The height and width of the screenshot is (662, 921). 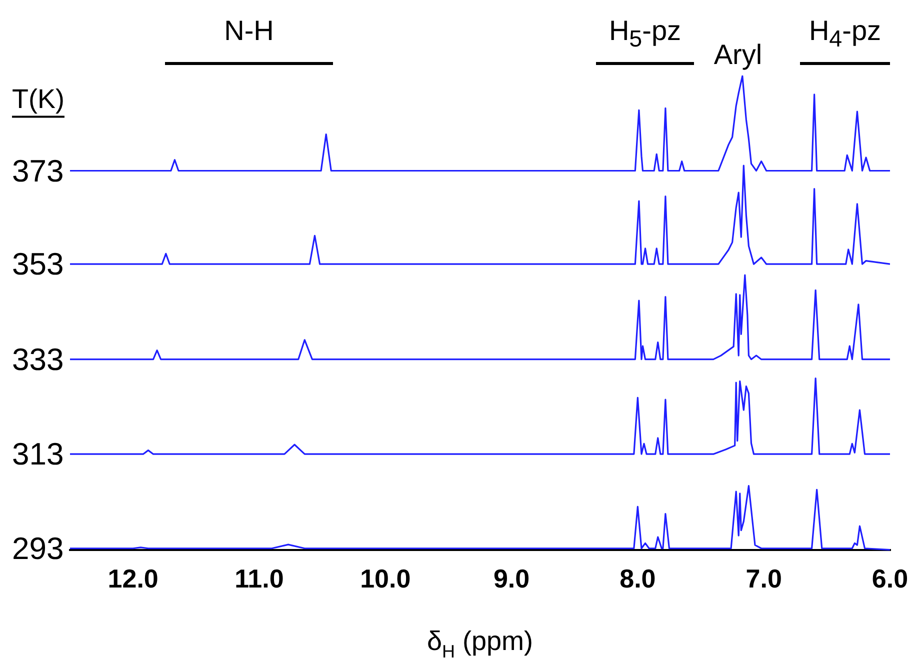 I want to click on series-label: 333, so click(x=38, y=359).